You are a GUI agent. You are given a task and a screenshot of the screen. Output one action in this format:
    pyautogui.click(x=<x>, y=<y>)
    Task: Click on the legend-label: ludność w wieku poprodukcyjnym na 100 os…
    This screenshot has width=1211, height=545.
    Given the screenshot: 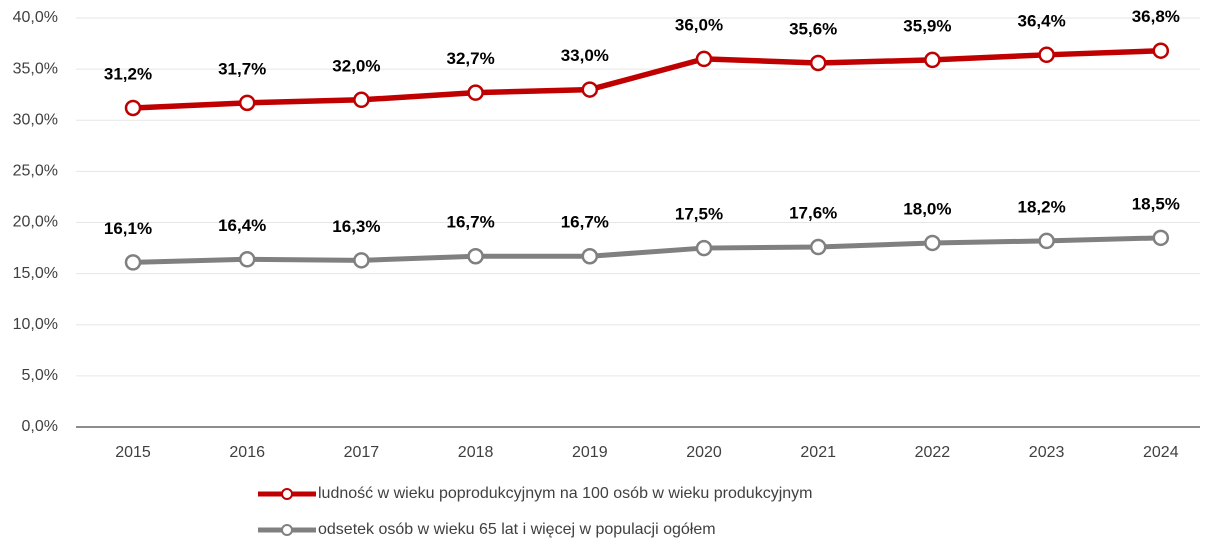 What is the action you would take?
    pyautogui.click(x=565, y=493)
    